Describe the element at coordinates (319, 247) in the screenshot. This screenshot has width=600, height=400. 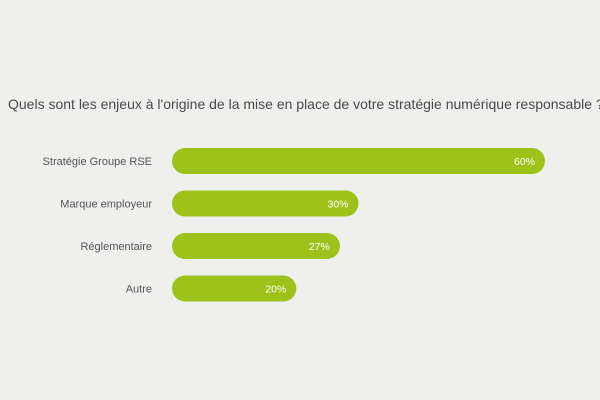
I see `value-label: 27%` at that location.